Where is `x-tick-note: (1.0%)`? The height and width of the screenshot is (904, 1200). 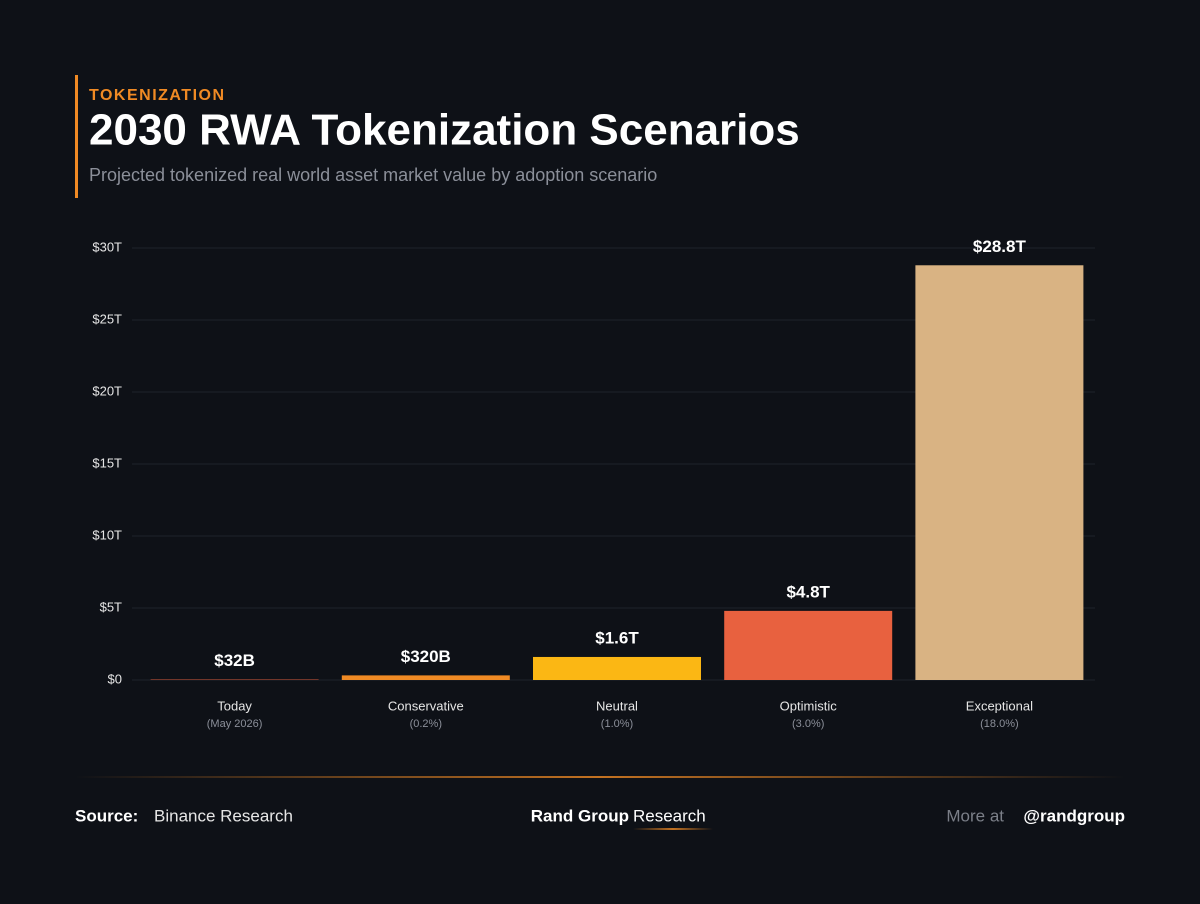 x-tick-note: (1.0%) is located at coordinates (617, 724).